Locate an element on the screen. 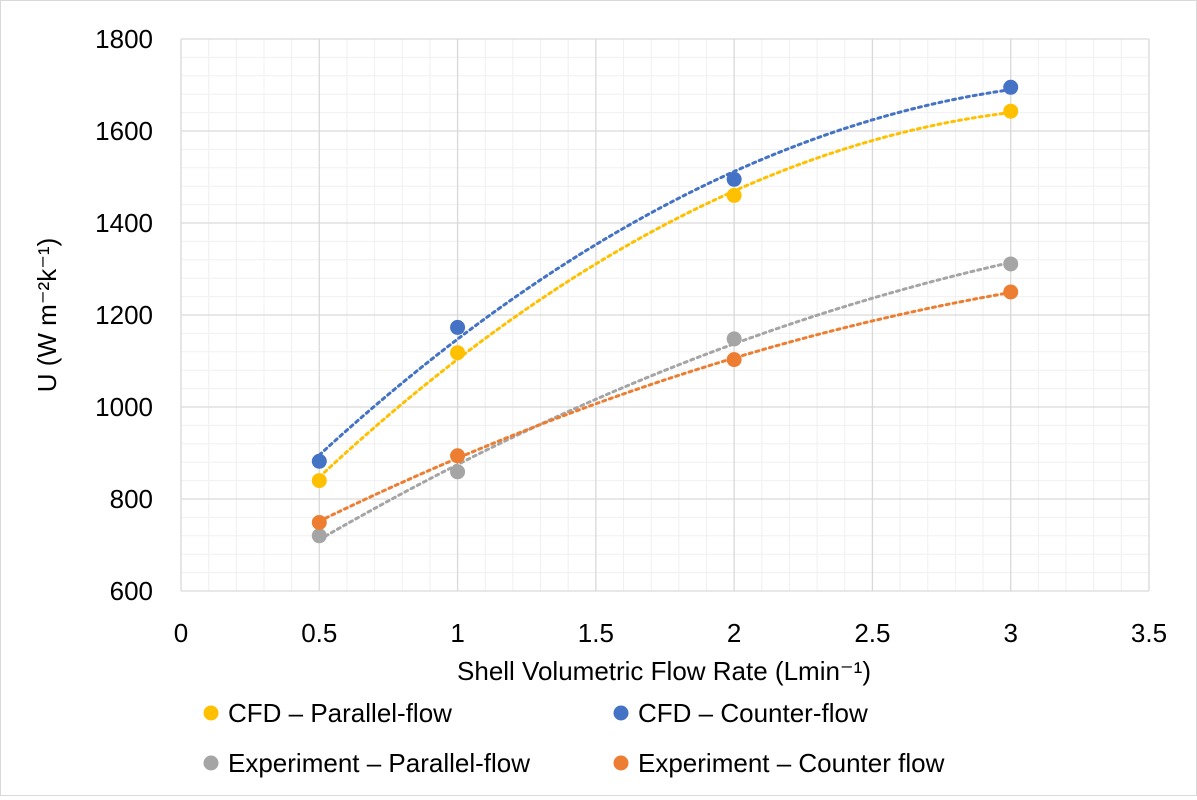 Image resolution: width=1197 pixels, height=800 pixels. y-tick-label: 1200 is located at coordinates (124, 315).